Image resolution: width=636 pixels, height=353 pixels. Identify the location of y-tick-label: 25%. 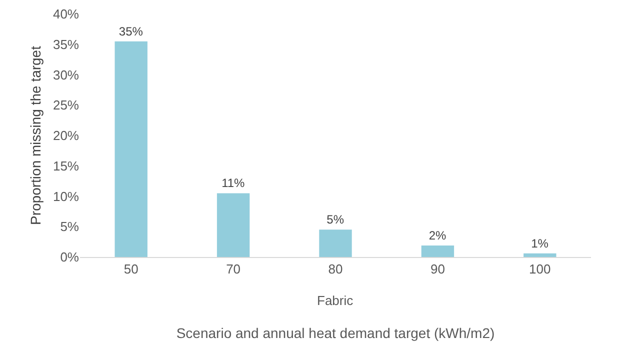
(66, 105).